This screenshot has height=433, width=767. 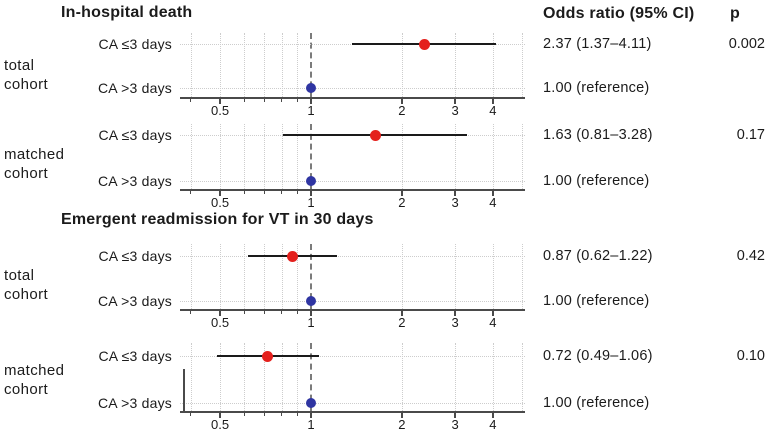 I want to click on y-axis-spine, so click(x=184, y=390).